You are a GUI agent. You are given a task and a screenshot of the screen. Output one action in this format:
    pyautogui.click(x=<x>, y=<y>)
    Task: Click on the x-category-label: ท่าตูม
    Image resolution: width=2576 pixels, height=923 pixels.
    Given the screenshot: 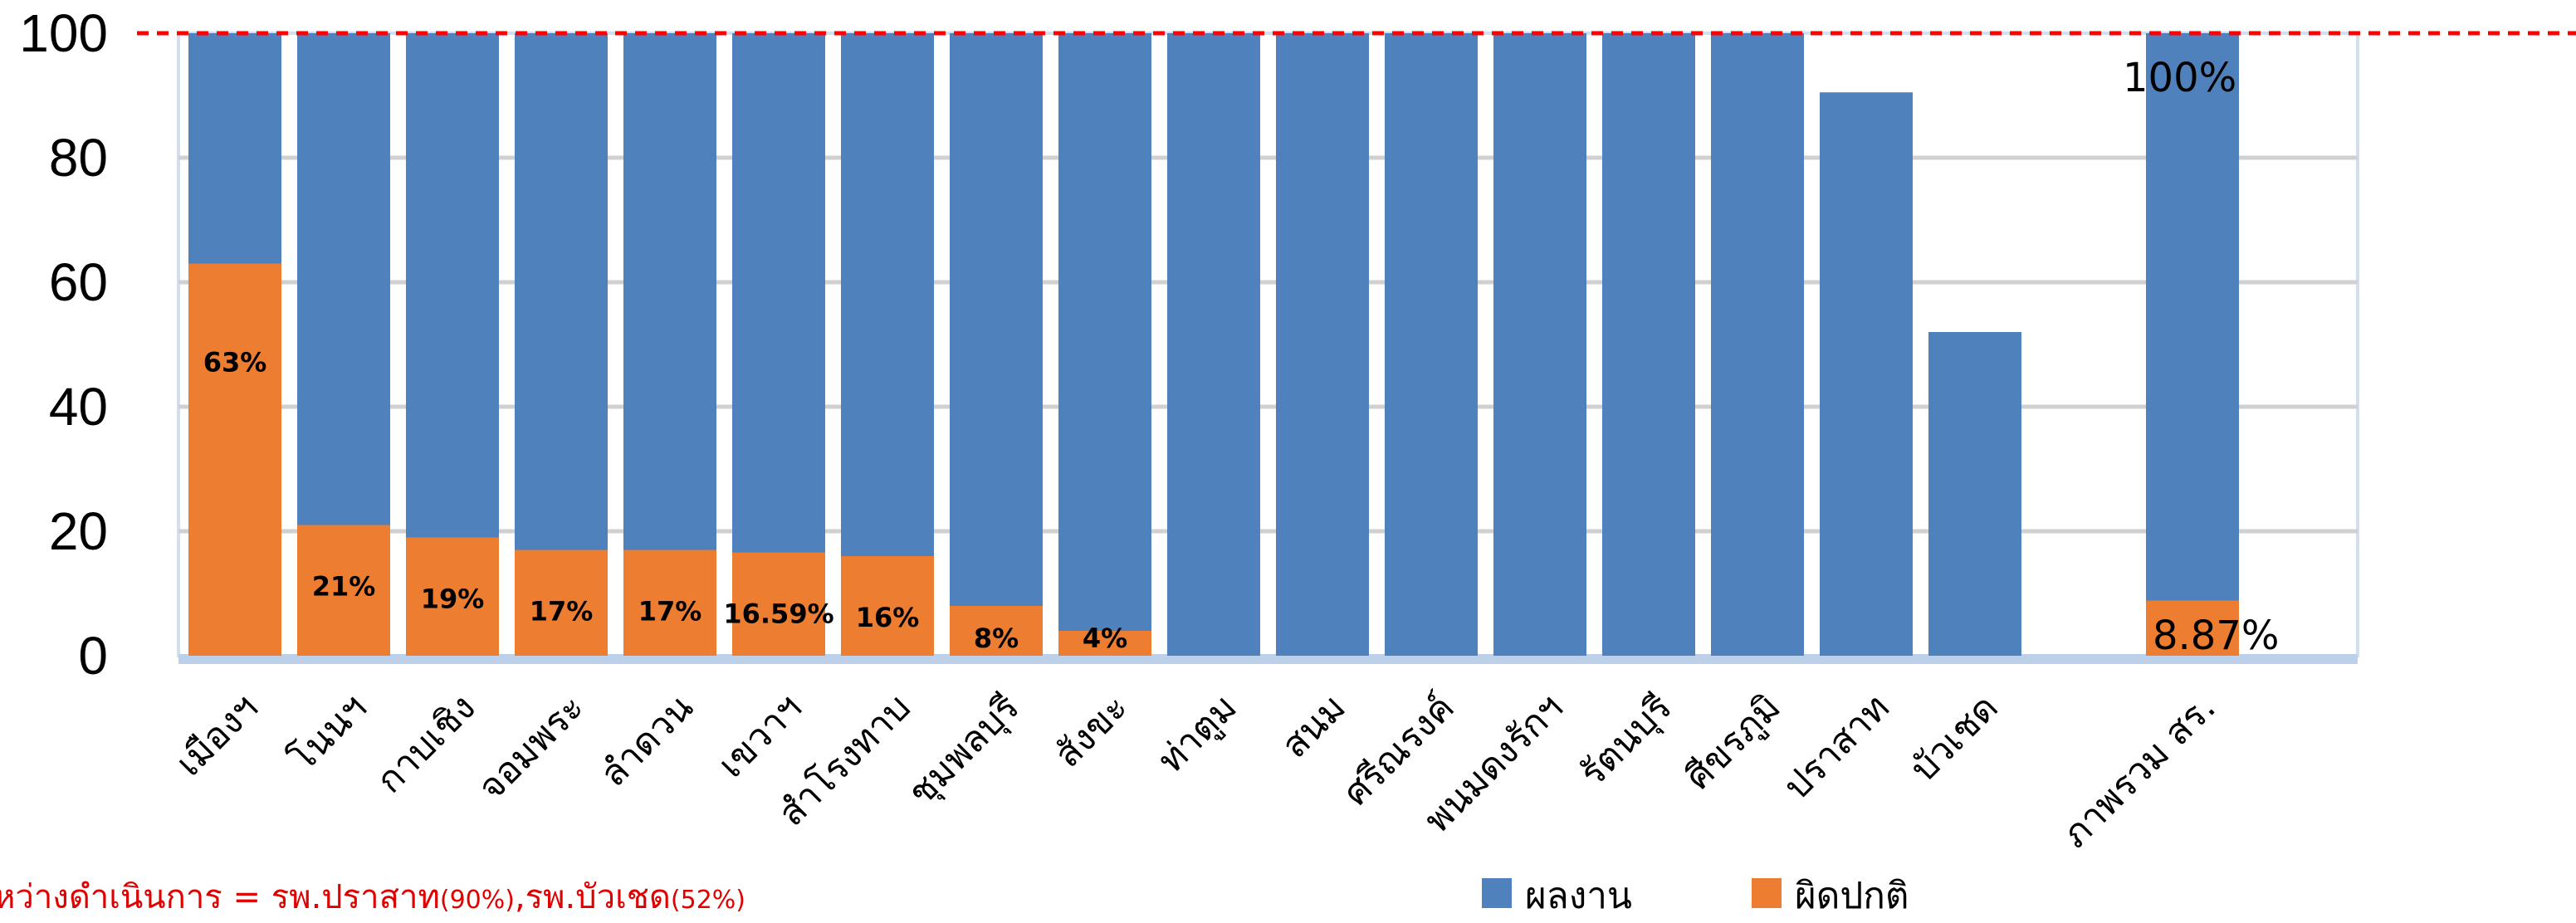 What is the action you would take?
    pyautogui.click(x=1197, y=734)
    